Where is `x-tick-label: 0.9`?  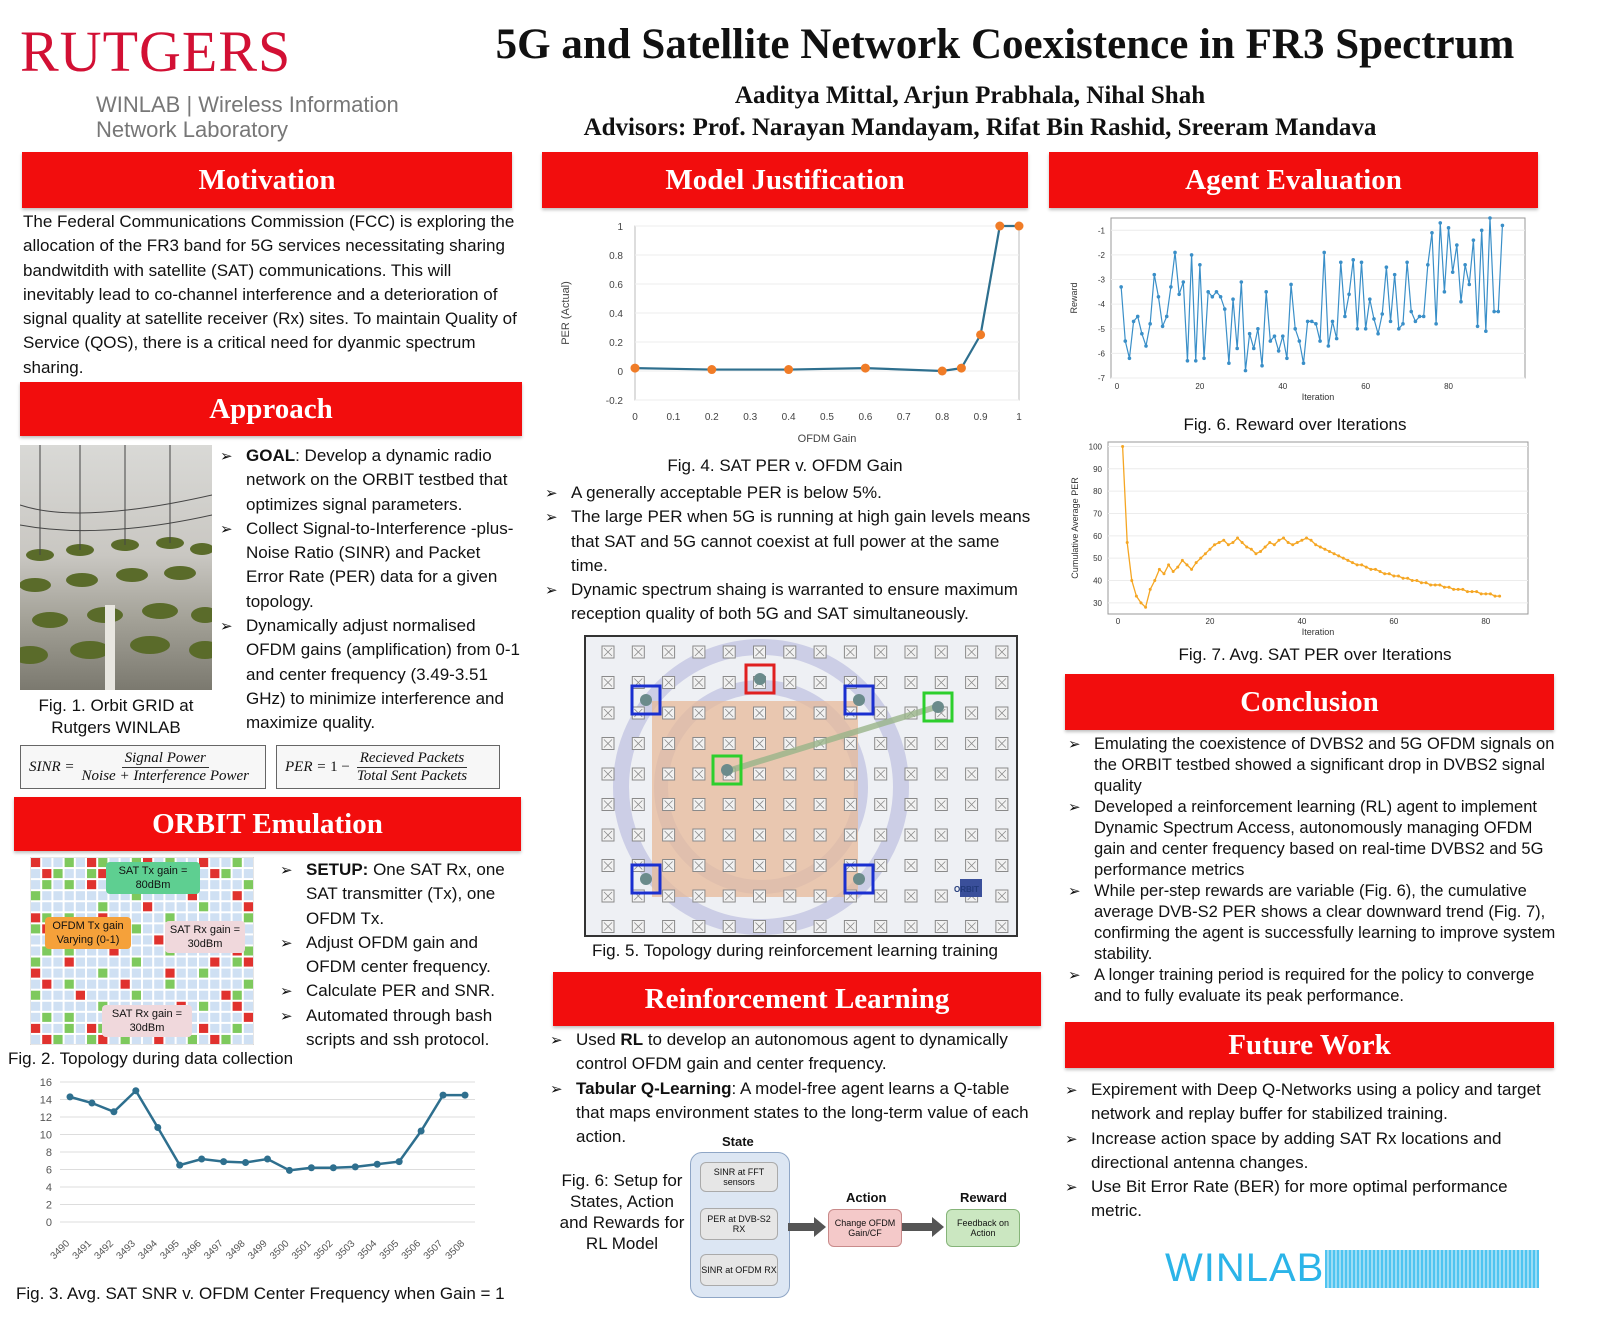
x-tick-label: 0.9 is located at coordinates (981, 417).